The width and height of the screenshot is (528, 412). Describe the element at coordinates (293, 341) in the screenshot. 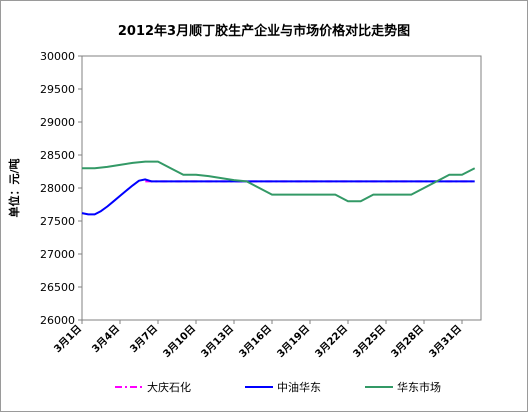

I see `x-tick-label: 3月19日` at that location.